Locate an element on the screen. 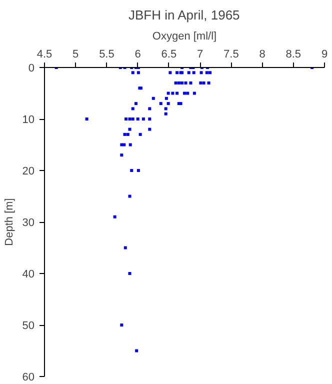  y-tick-label: 40 is located at coordinates (28, 274).